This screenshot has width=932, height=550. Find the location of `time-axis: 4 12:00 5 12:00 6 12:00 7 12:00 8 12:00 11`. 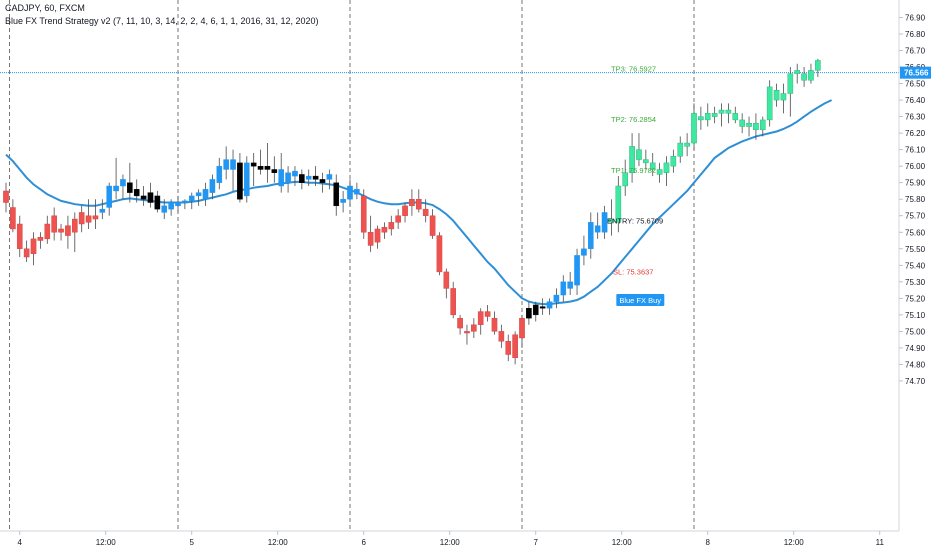

time-axis: 4 12:00 5 12:00 6 12:00 7 12:00 8 12:00 11 is located at coordinates (451, 539).